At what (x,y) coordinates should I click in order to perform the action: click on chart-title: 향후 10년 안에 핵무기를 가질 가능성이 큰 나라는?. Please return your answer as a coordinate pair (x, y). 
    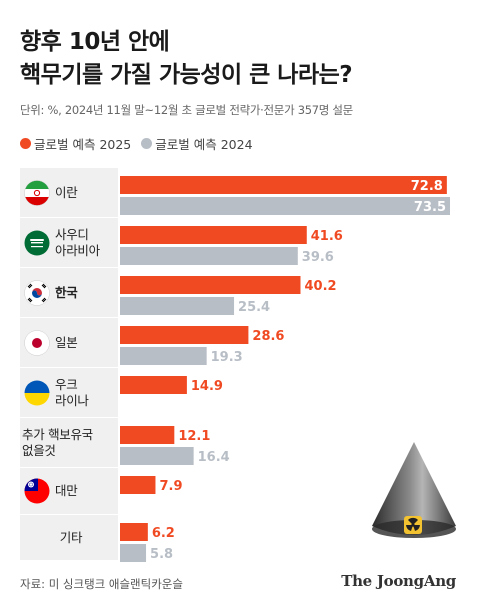
    Looking at the image, I should click on (186, 59).